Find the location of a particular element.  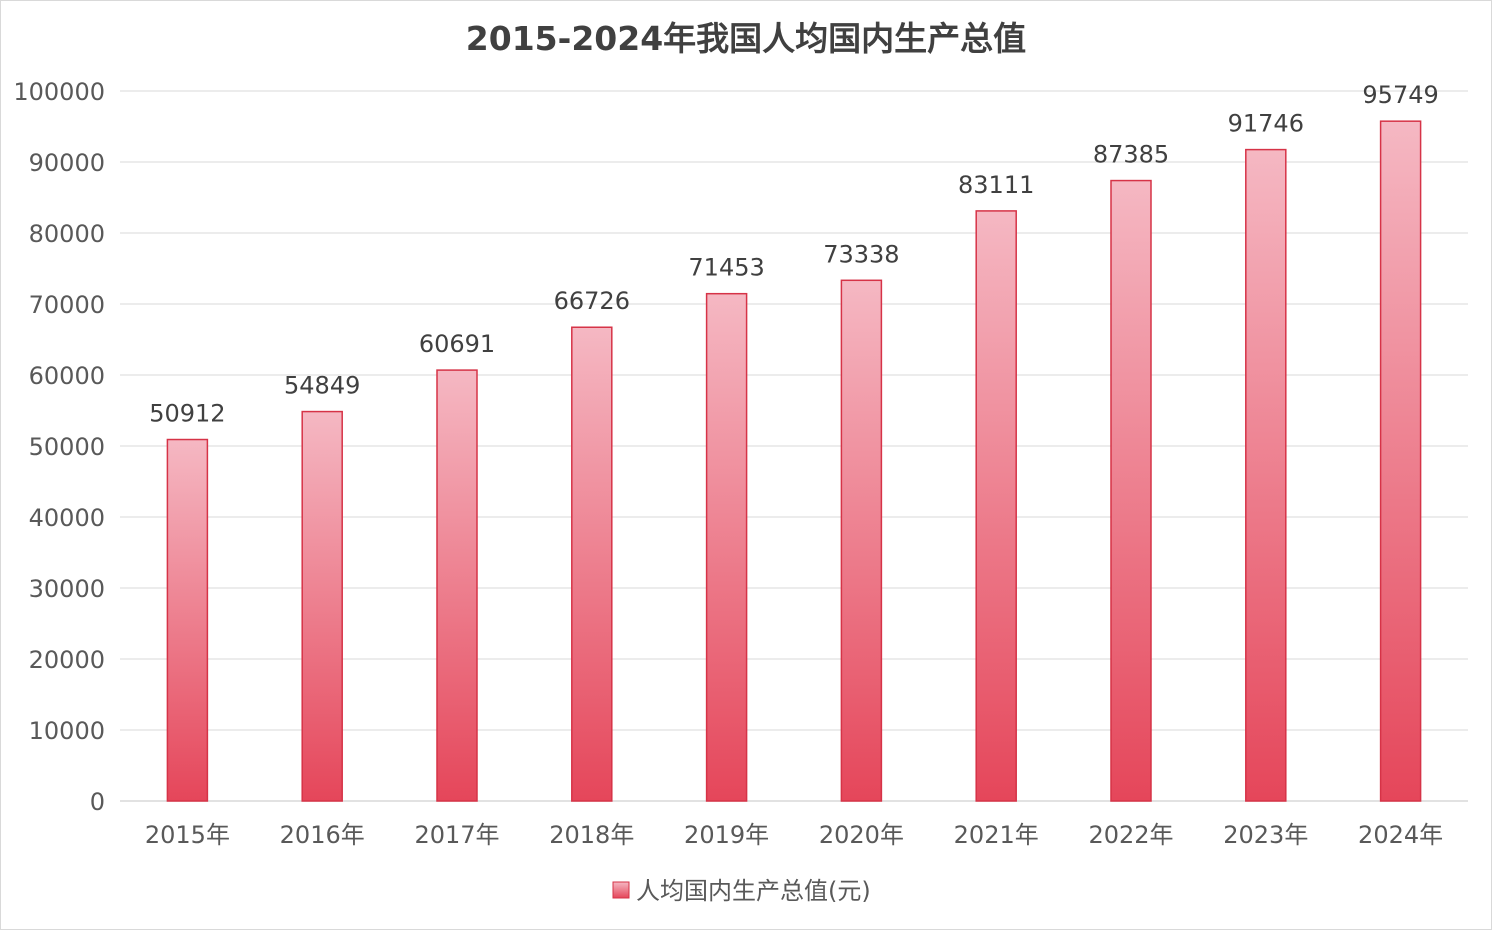

x-tick-label: 2020年 is located at coordinates (861, 835).